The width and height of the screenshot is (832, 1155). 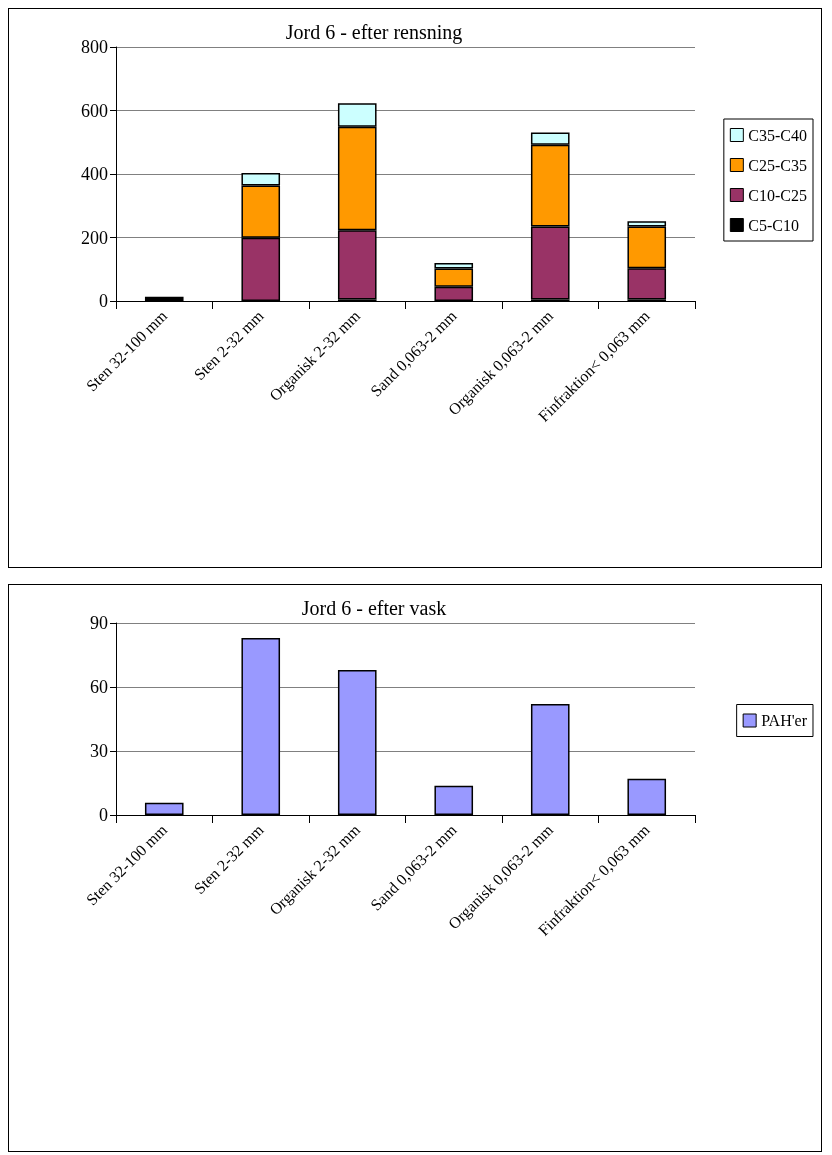 I want to click on y-tick-label: 30, so click(x=99, y=751).